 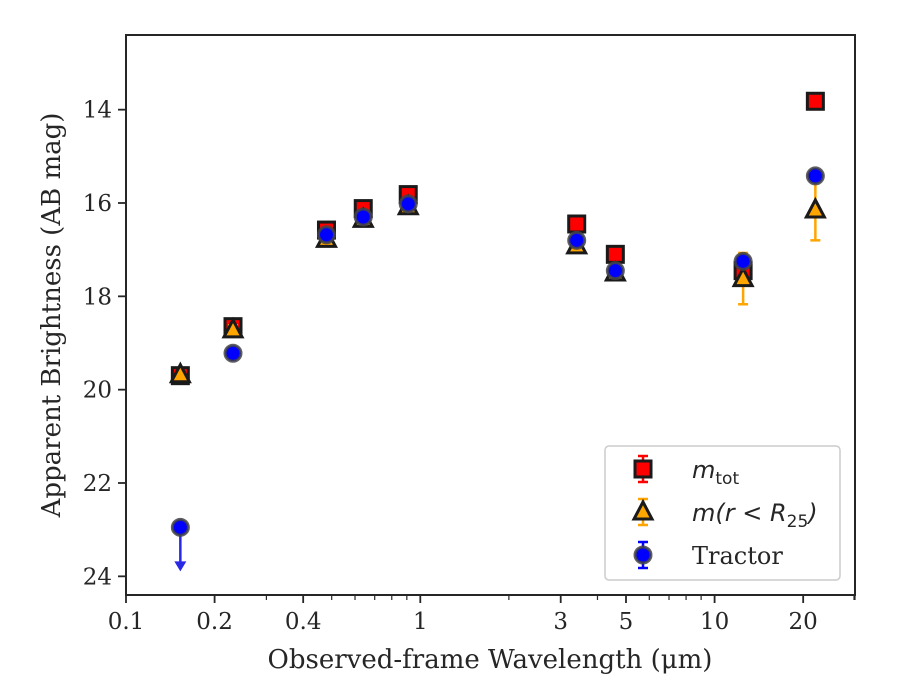 I want to click on x-axis-label: Observed-frame Wavelength (μm), so click(x=490, y=660).